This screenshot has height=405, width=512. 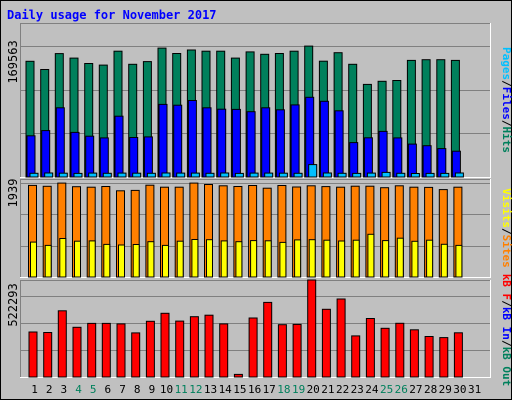 I want to click on x-tick-label: 6, so click(x=107, y=389).